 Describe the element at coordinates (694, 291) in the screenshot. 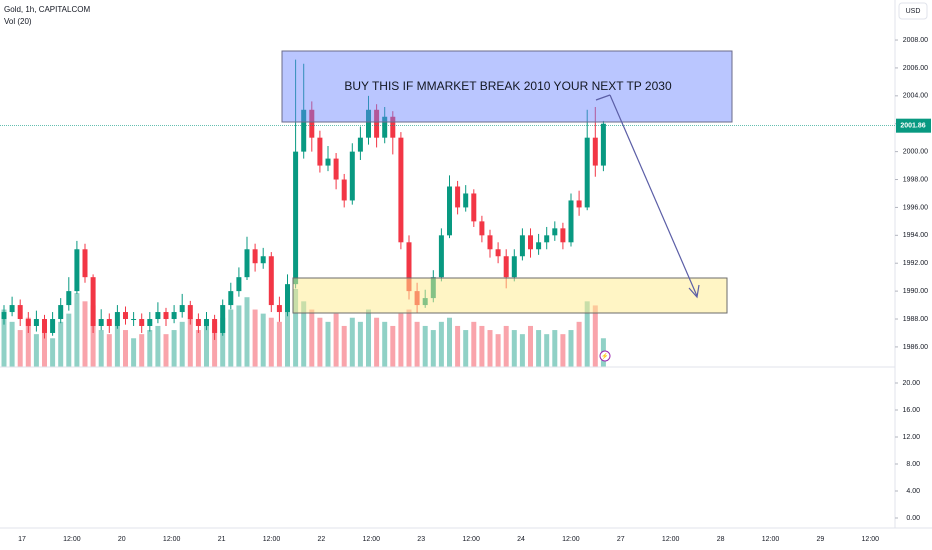

I see `arrow-head` at that location.